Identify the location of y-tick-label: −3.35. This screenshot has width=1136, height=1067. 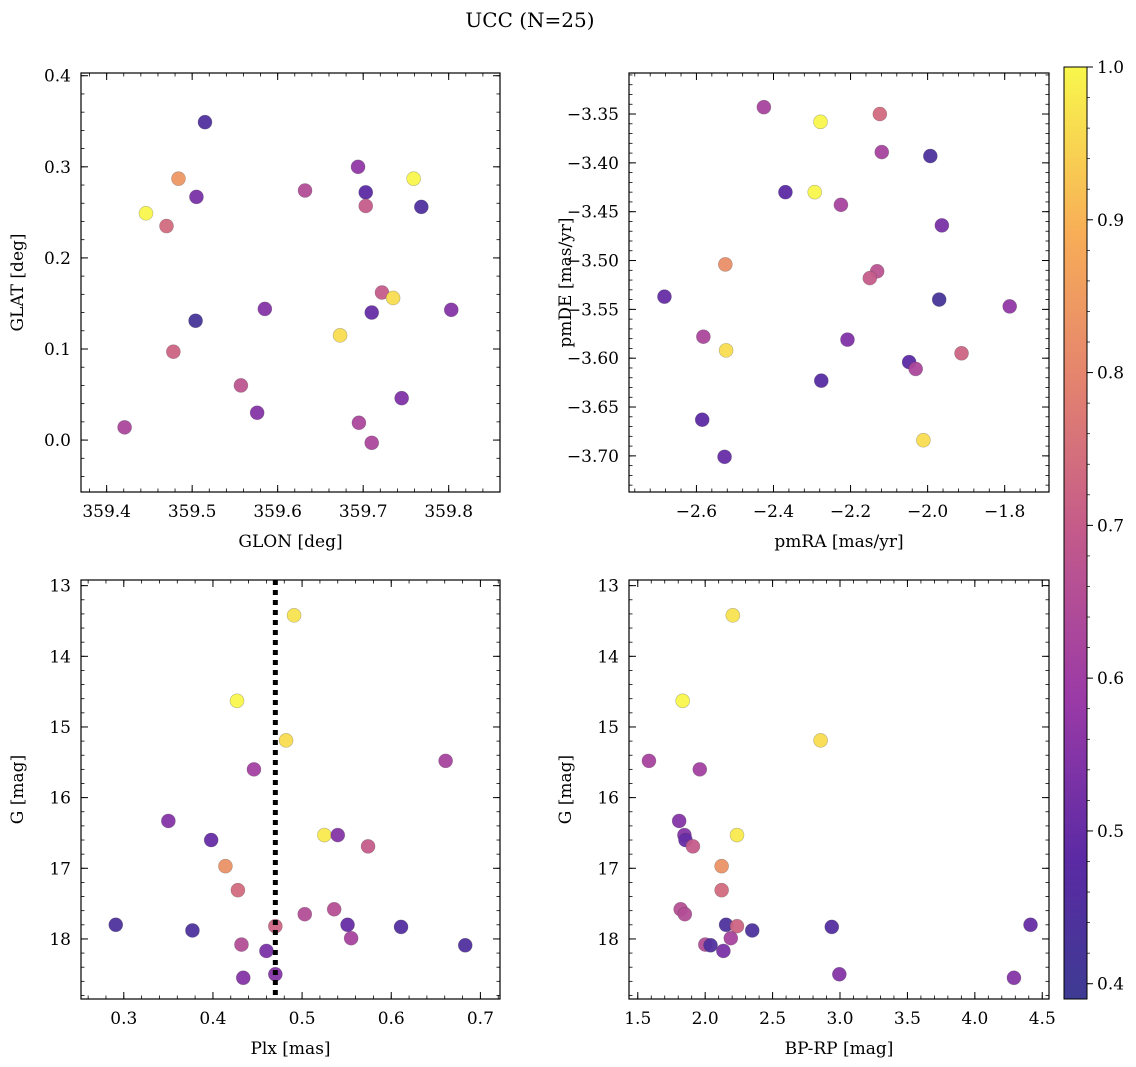
(593, 115).